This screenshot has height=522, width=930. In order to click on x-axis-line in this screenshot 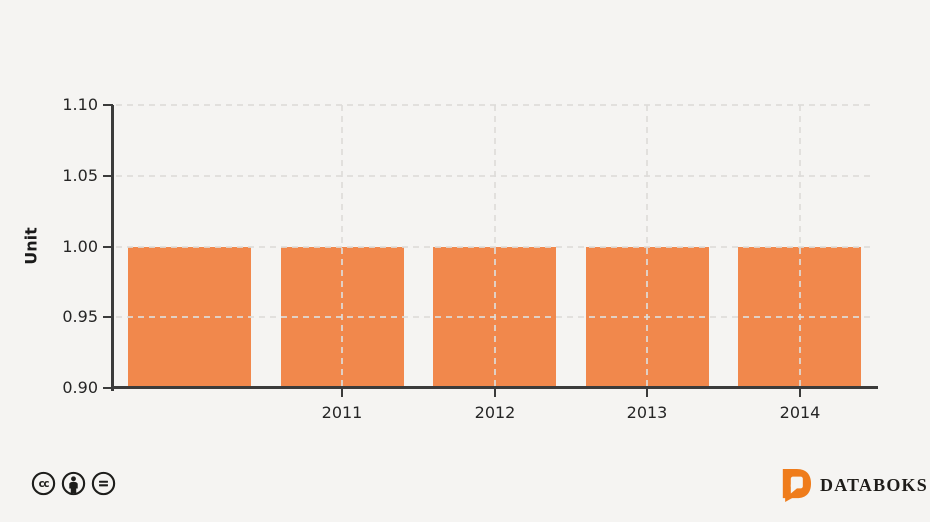, I will do `click(494, 387)`.